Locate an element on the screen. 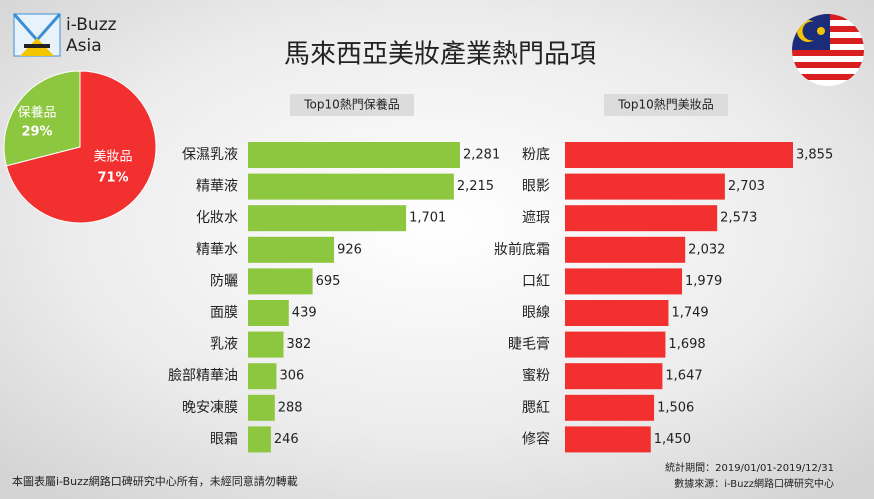 This screenshot has width=874, height=499. category-label: 蜜粉 is located at coordinates (536, 376).